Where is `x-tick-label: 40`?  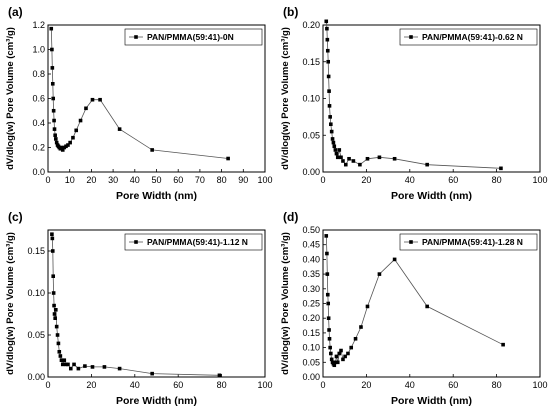
x-tick-label: 40 is located at coordinates (410, 180).